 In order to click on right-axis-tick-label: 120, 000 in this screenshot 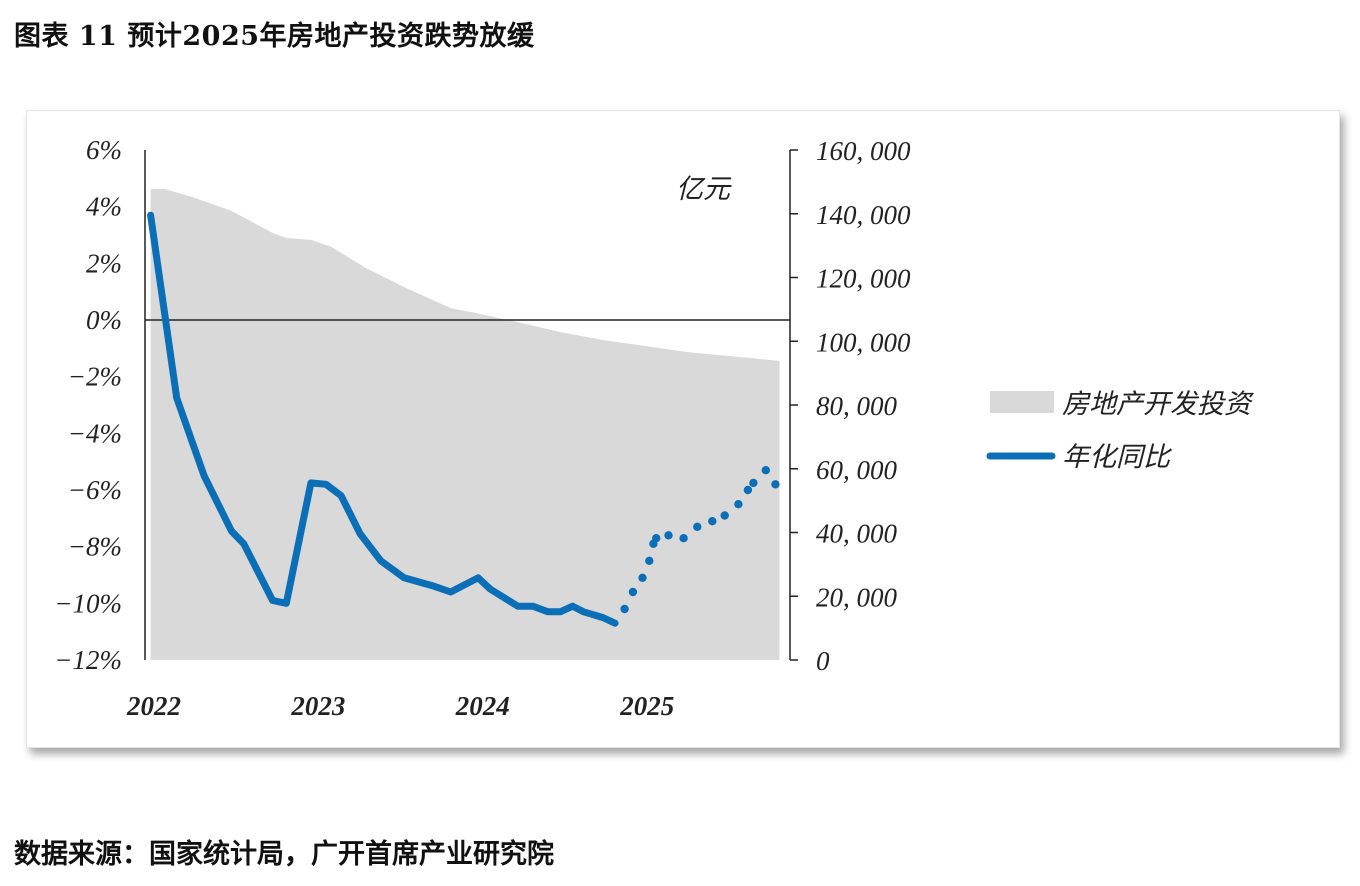, I will do `click(863, 279)`.